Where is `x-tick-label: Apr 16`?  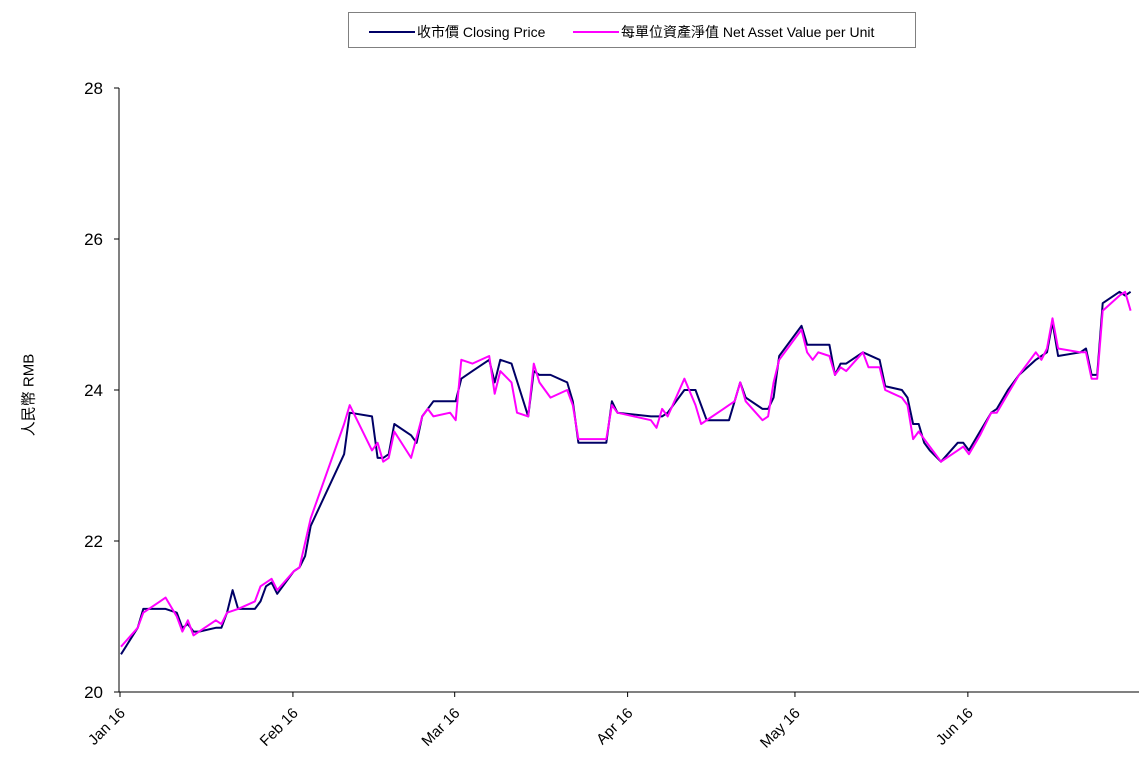
x-tick-label: Apr 16 is located at coordinates (614, 726).